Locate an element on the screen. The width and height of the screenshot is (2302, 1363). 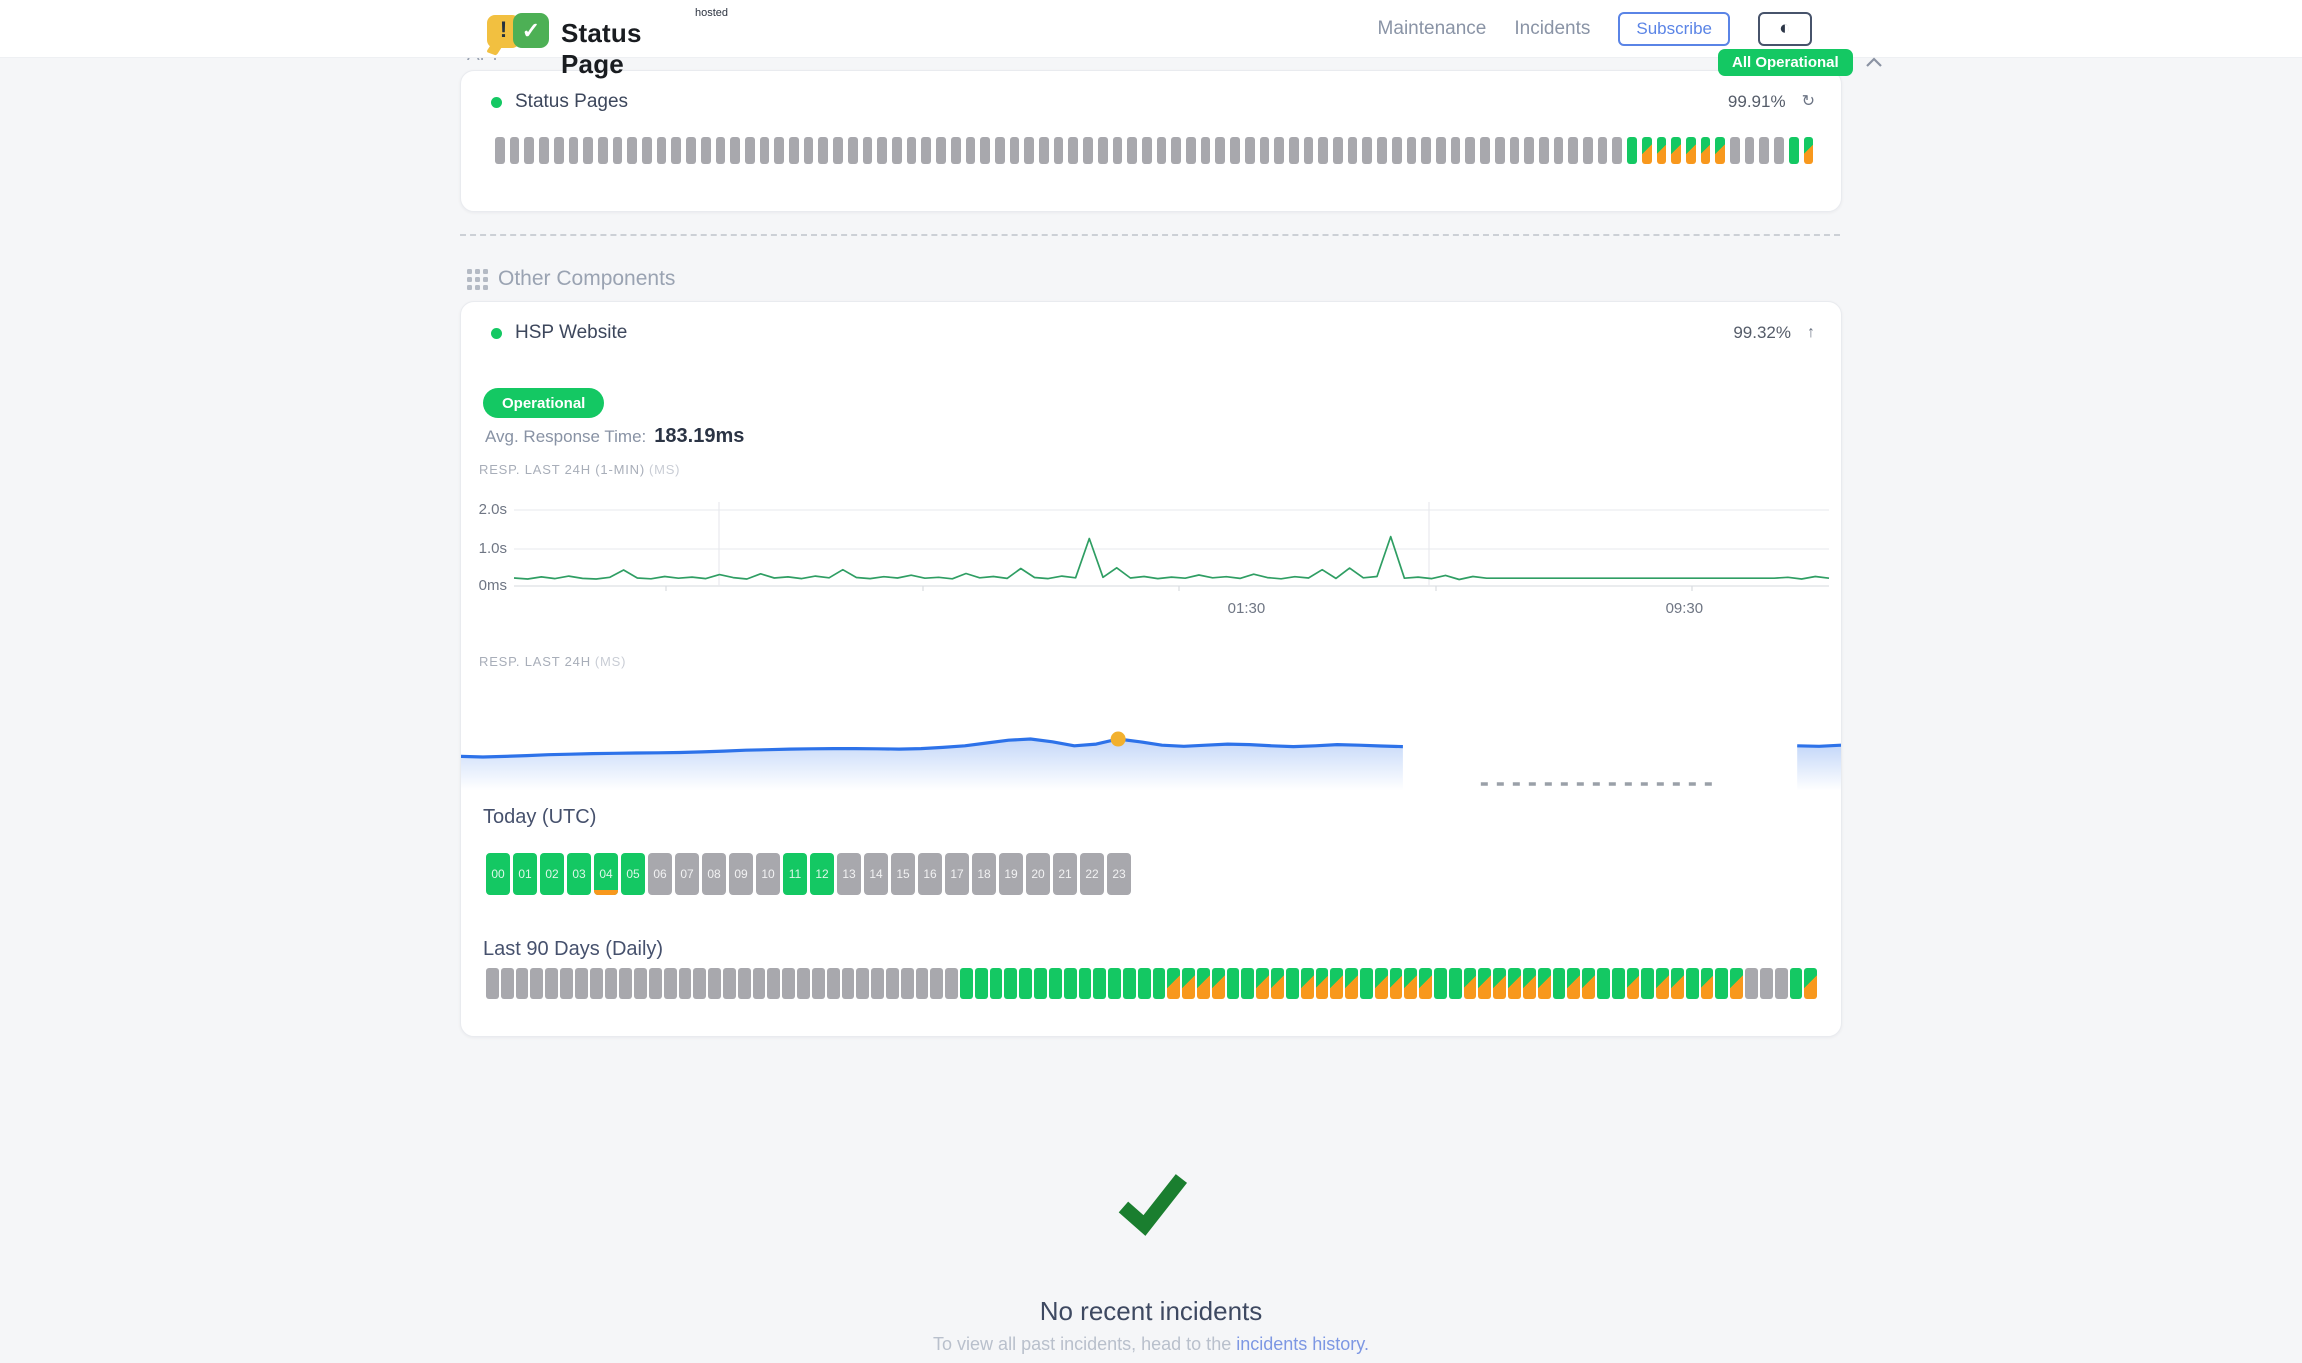
hour-block: 18 is located at coordinates (984, 874).